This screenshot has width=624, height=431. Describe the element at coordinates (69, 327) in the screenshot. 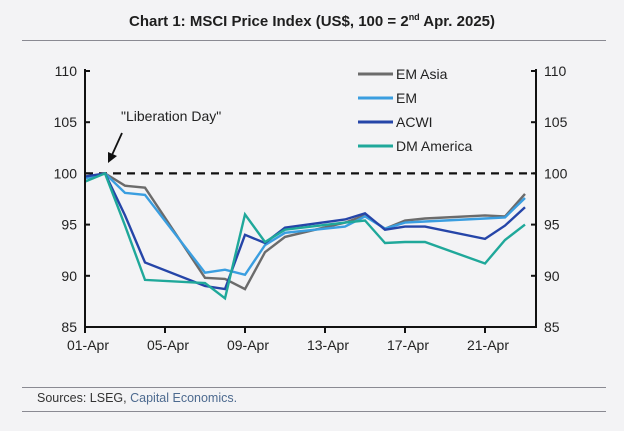

I see `left-y-tick-label: 85` at that location.